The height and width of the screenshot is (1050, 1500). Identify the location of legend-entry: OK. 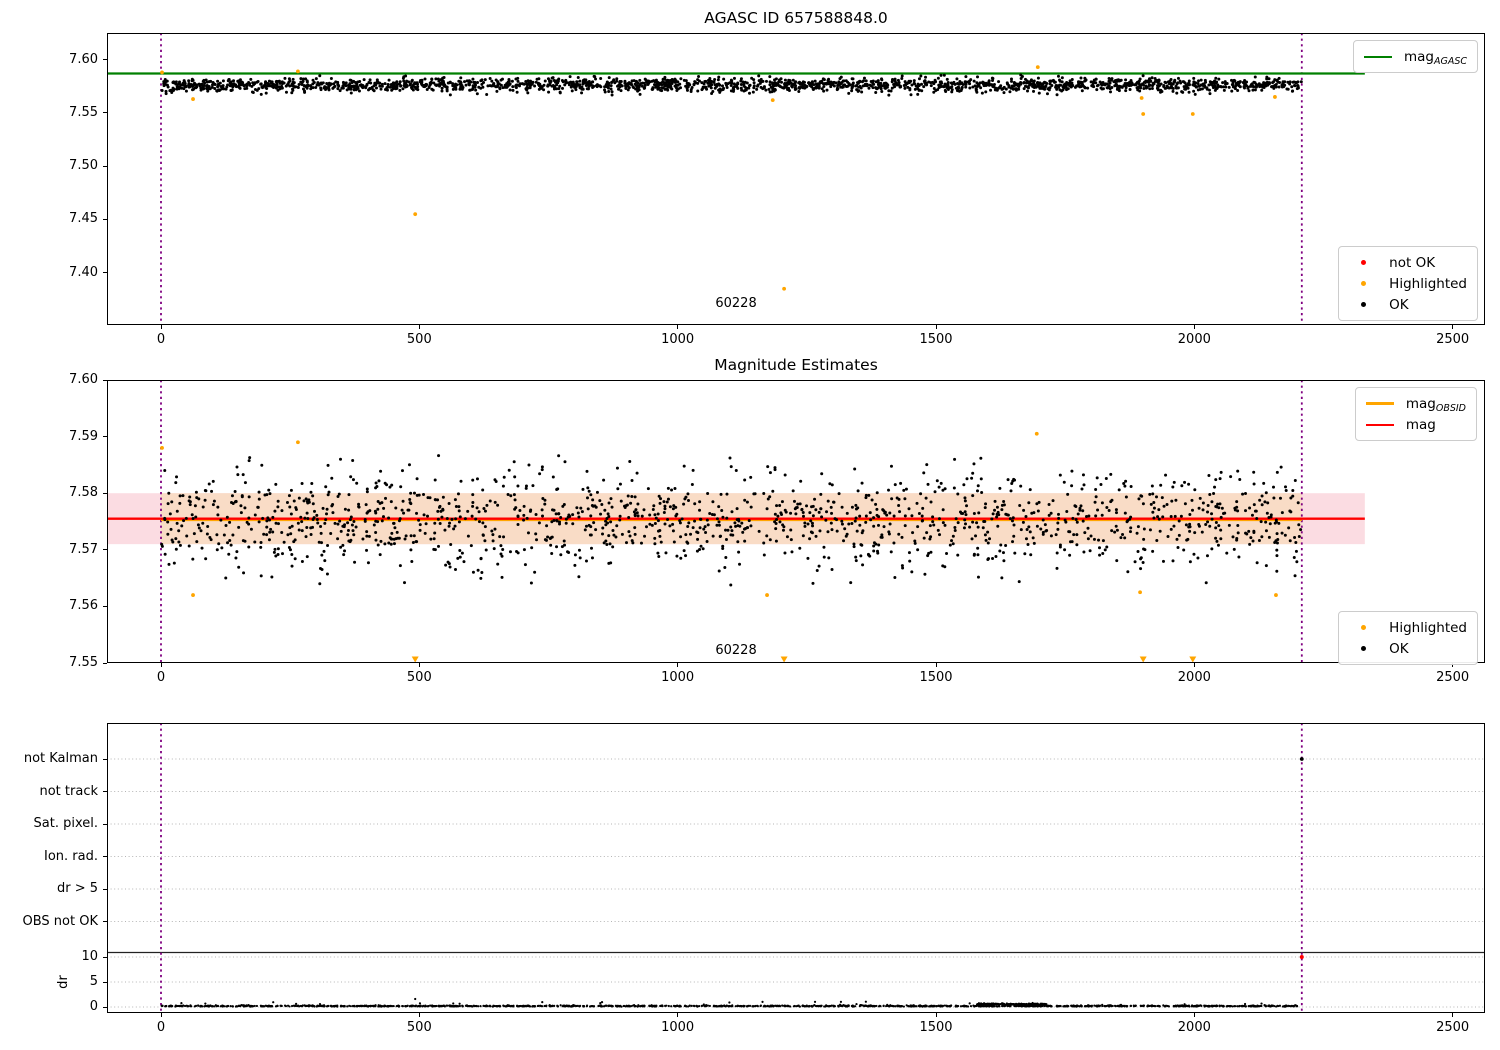
(1408, 304).